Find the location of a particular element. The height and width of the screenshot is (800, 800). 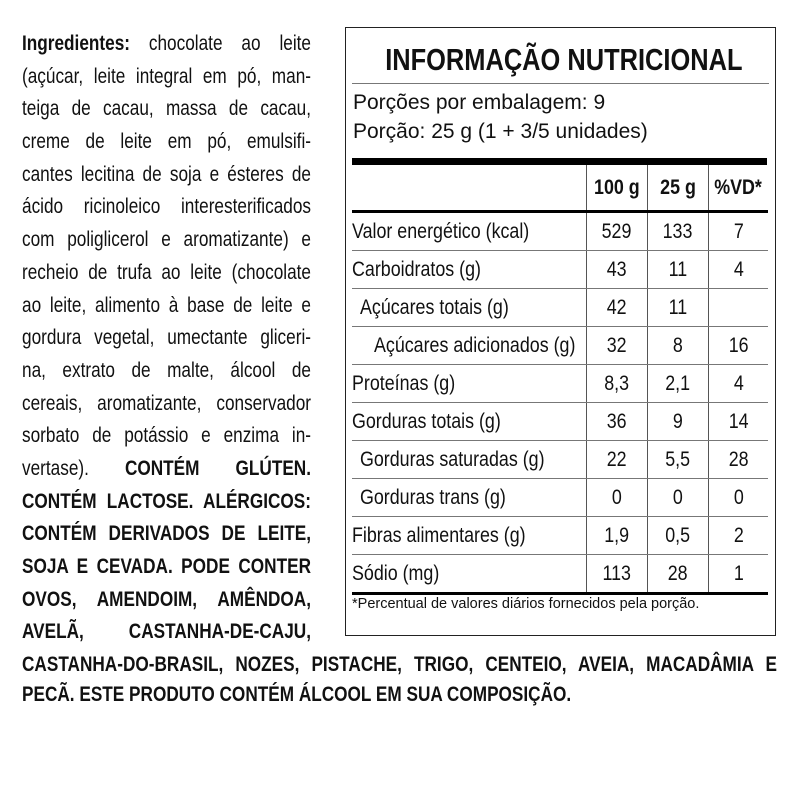

header-cell is located at coordinates (469, 189).